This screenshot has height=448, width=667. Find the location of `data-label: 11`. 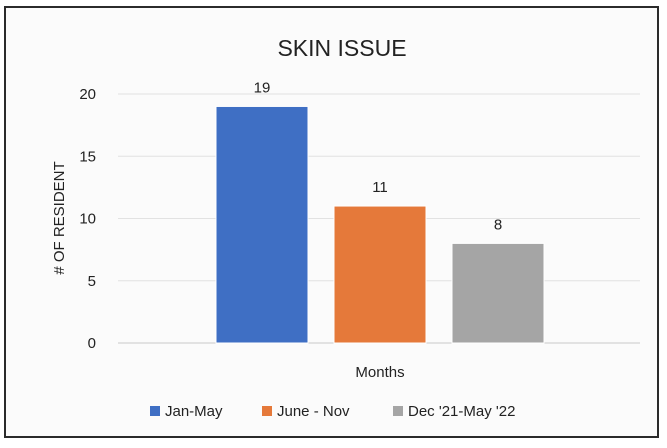

data-label: 11 is located at coordinates (380, 187).